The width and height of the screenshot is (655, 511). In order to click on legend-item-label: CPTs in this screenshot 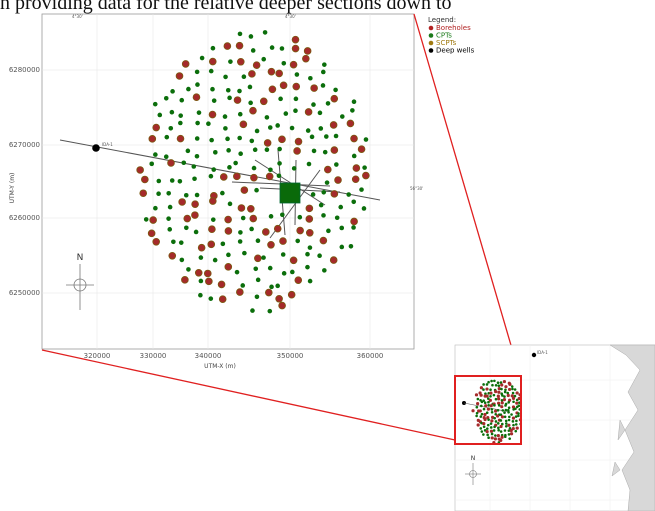, I will do `click(444, 36)`.